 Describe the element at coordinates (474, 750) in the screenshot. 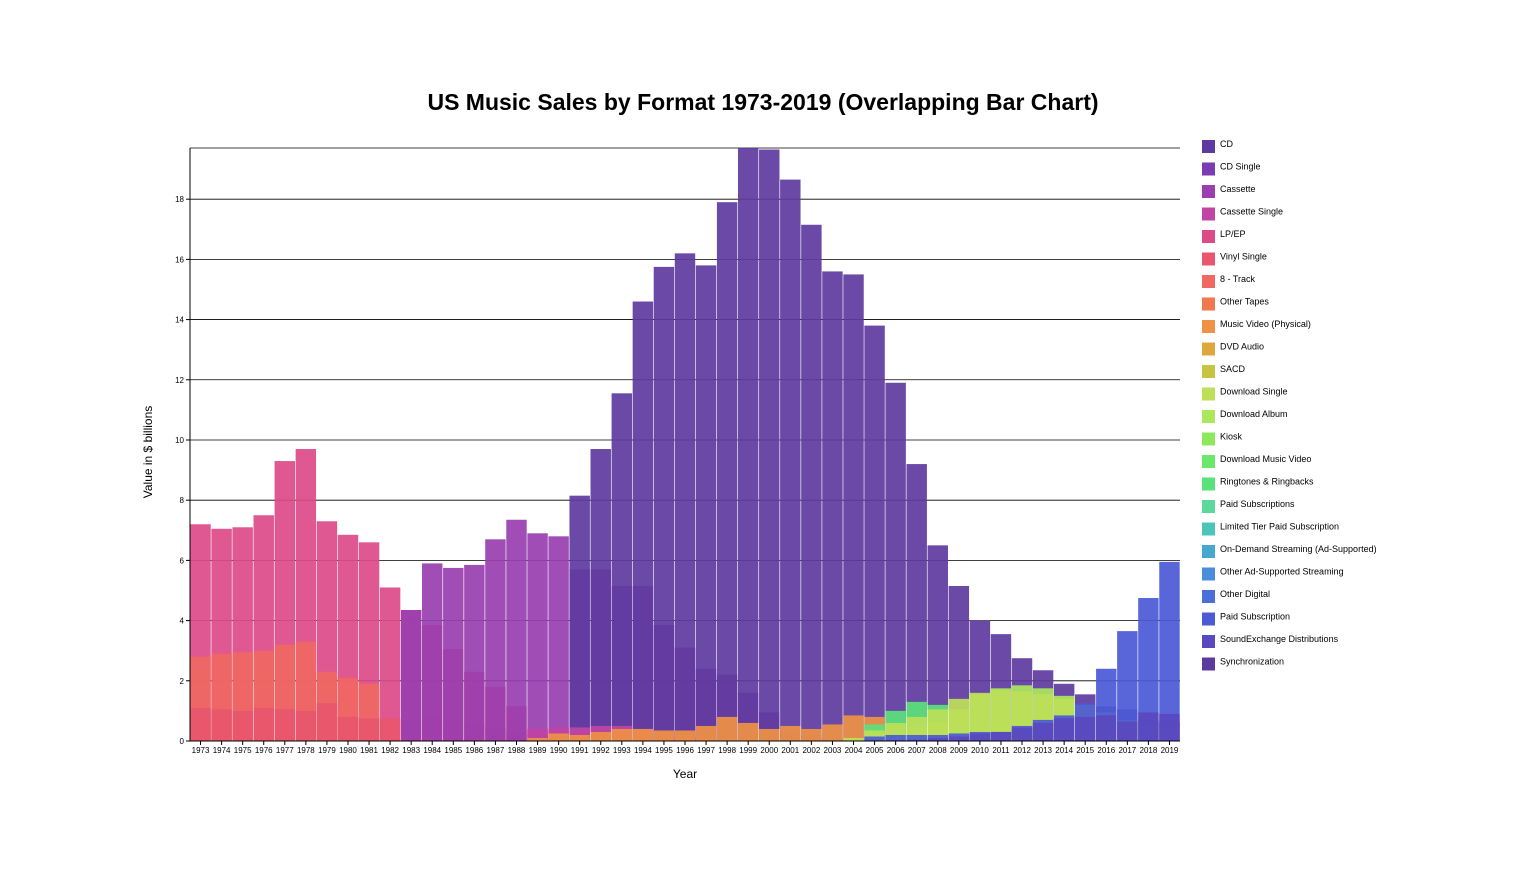

I see `x-tick-label: 1986` at that location.